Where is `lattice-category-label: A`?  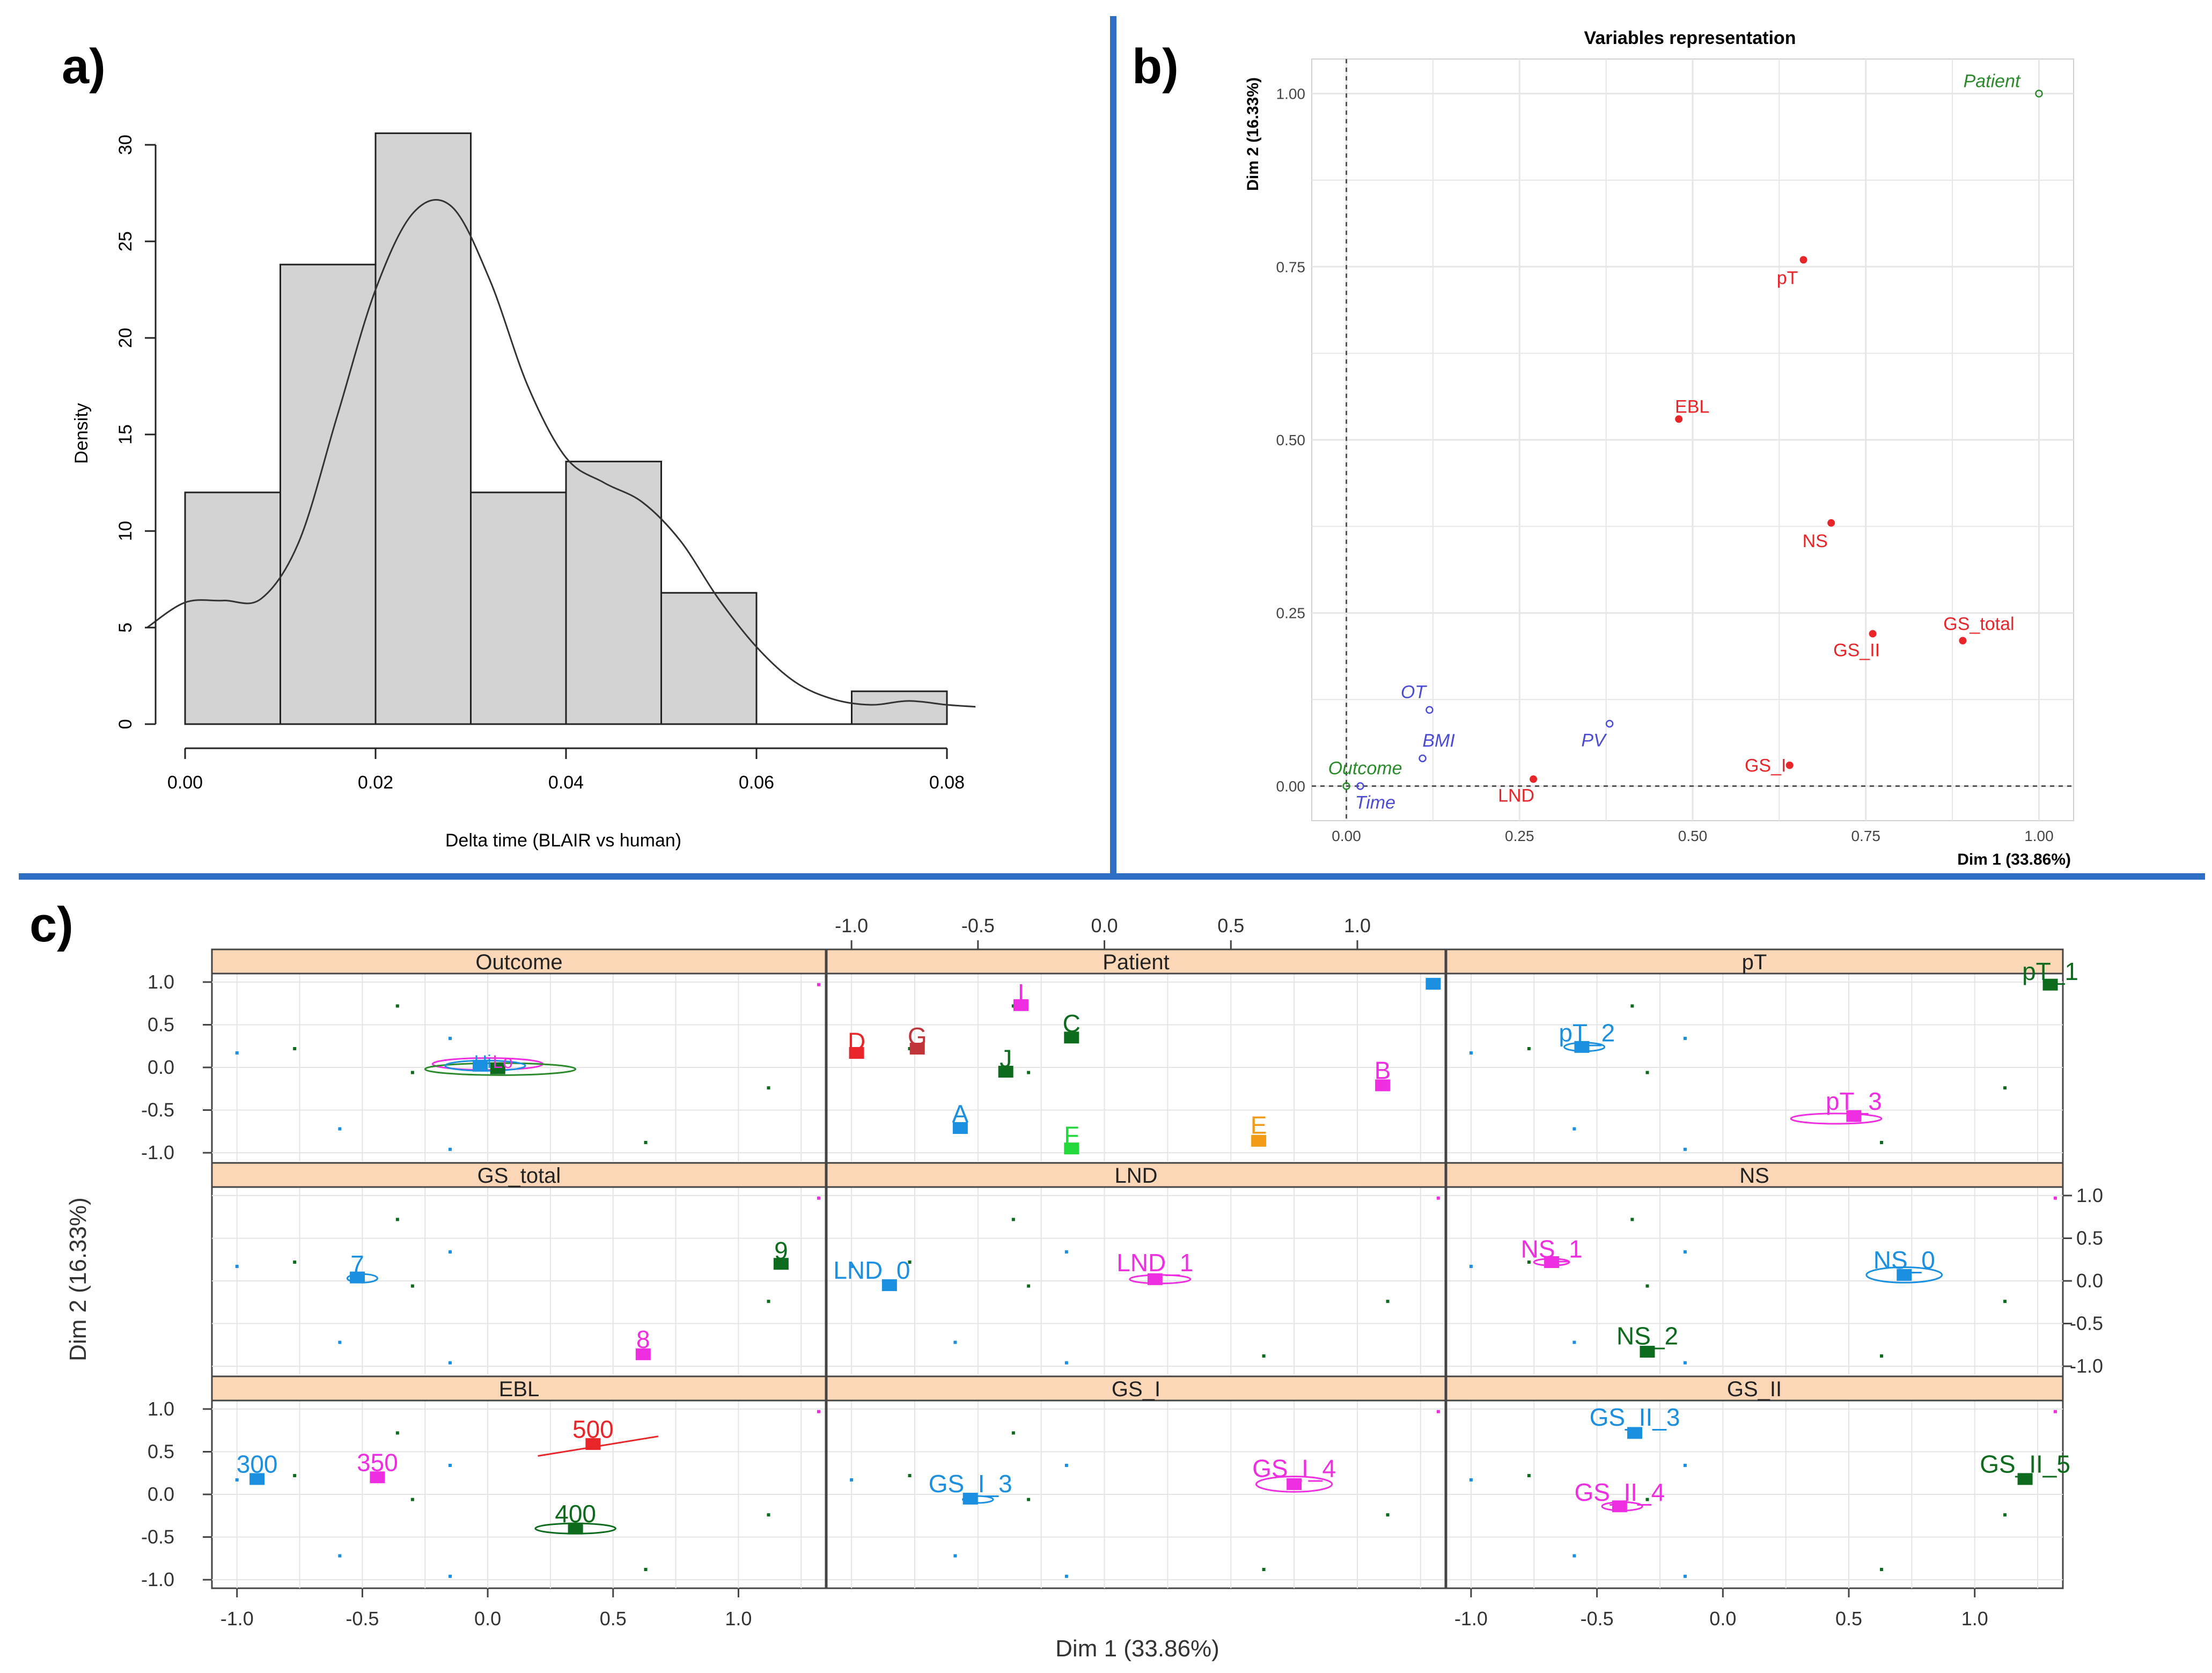 lattice-category-label: A is located at coordinates (960, 1114).